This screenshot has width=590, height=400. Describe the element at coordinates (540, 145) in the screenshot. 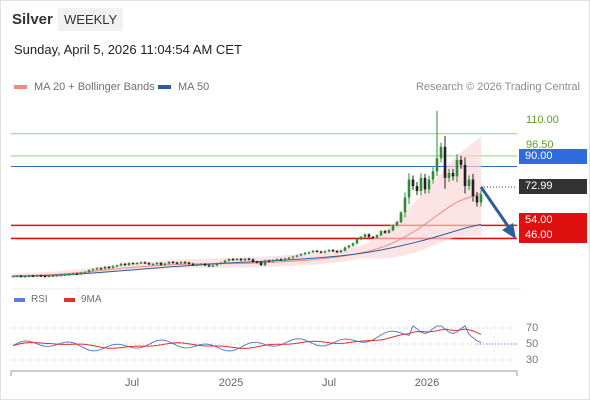

I see `level-96-label: 96.50` at that location.